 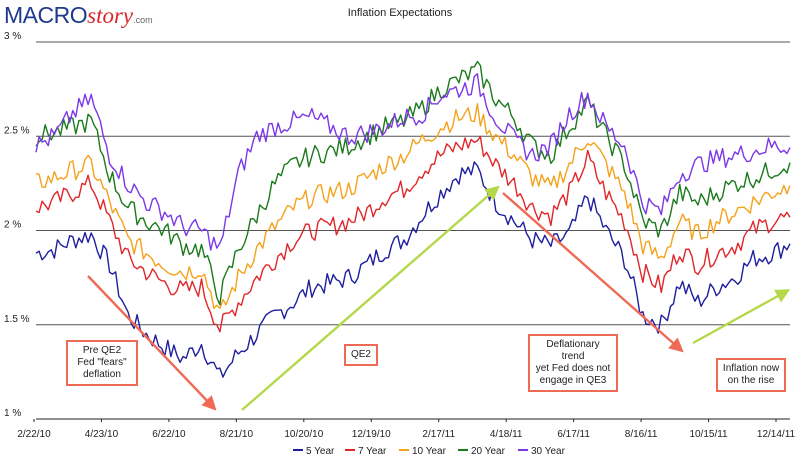 What do you see at coordinates (488, 451) in the screenshot?
I see `legend-label: 20 Year` at bounding box center [488, 451].